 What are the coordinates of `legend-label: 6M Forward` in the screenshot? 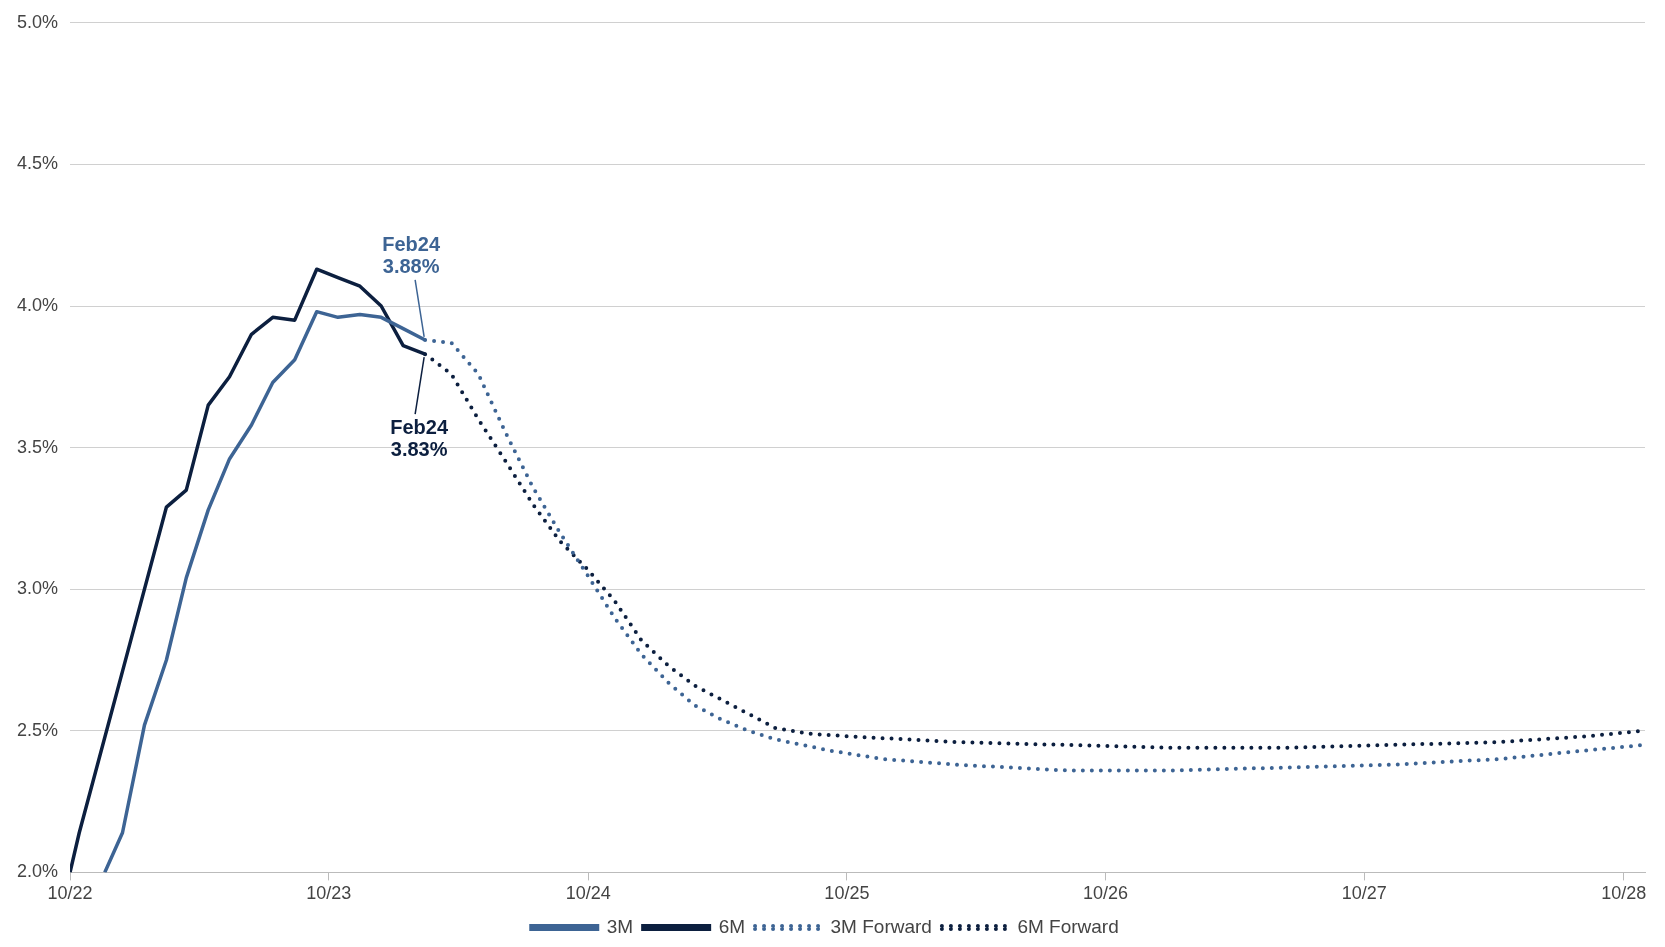 It's located at (1068, 926).